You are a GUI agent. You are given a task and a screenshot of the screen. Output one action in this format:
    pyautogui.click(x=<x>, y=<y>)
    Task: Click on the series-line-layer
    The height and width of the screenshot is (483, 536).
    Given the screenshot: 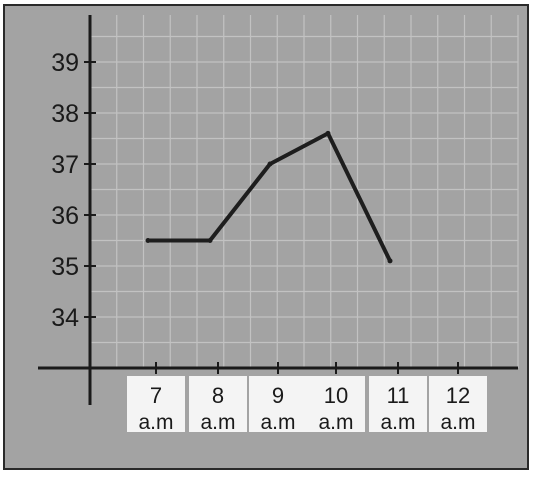 What is the action you would take?
    pyautogui.click(x=269, y=197)
    